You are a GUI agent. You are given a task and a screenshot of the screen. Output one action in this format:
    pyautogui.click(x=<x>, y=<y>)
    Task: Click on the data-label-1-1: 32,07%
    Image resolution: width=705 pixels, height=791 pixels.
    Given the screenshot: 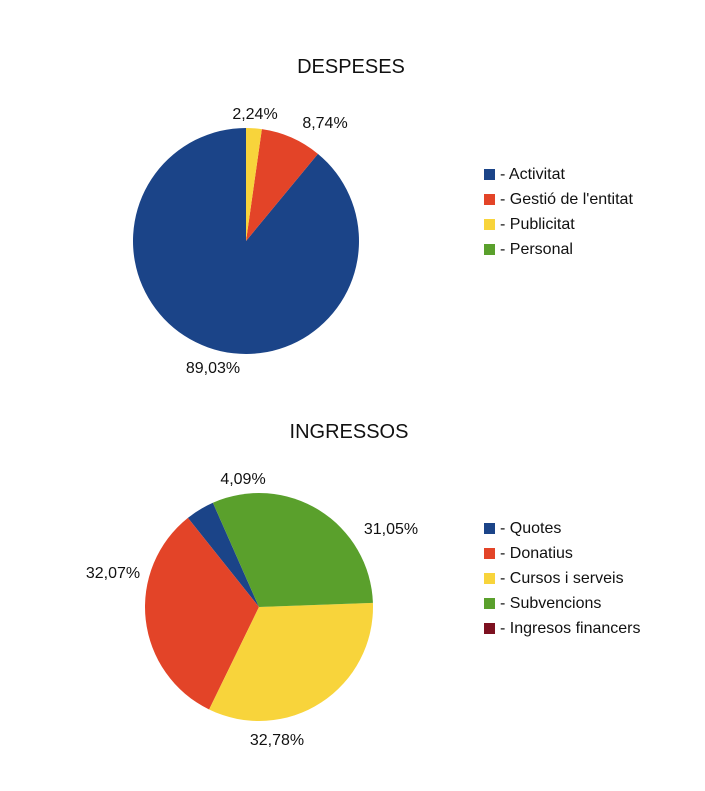 What is the action you would take?
    pyautogui.click(x=113, y=573)
    